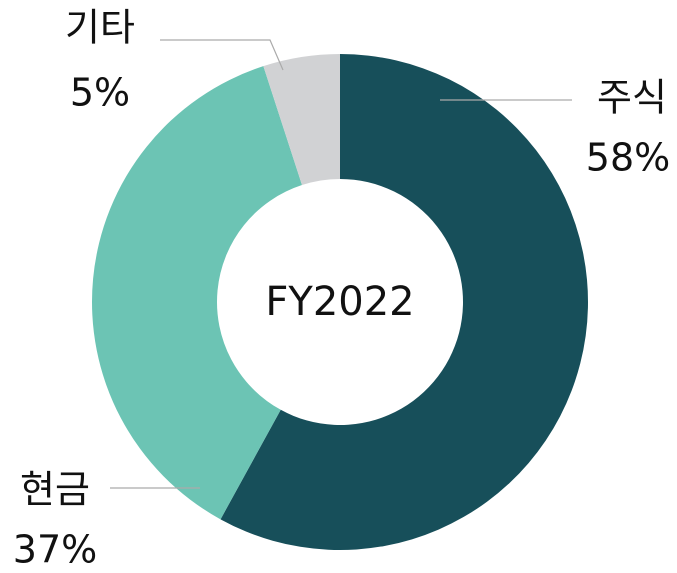  What do you see at coordinates (100, 93) in the screenshot?
I see `value-label: 5%` at bounding box center [100, 93].